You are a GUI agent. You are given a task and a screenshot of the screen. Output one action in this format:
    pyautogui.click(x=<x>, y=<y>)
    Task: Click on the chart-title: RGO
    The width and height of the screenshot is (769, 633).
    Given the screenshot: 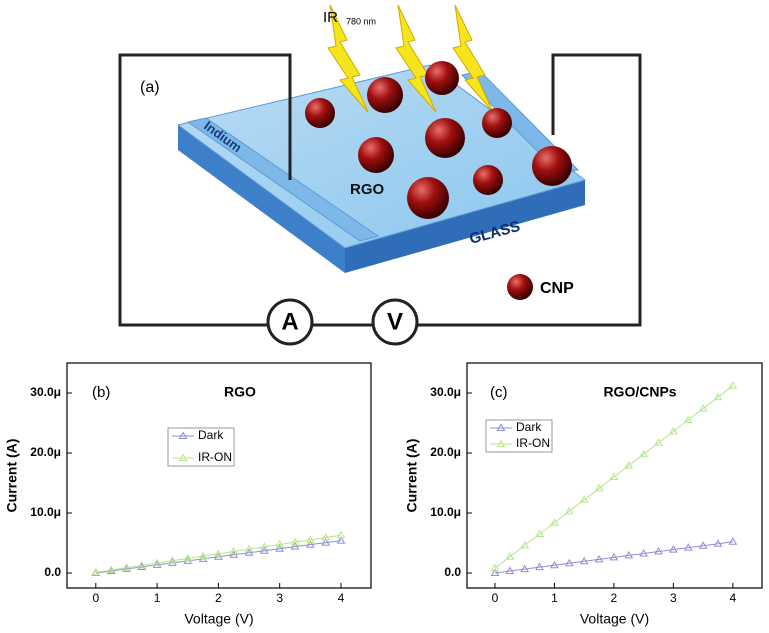 What is the action you would take?
    pyautogui.click(x=240, y=392)
    